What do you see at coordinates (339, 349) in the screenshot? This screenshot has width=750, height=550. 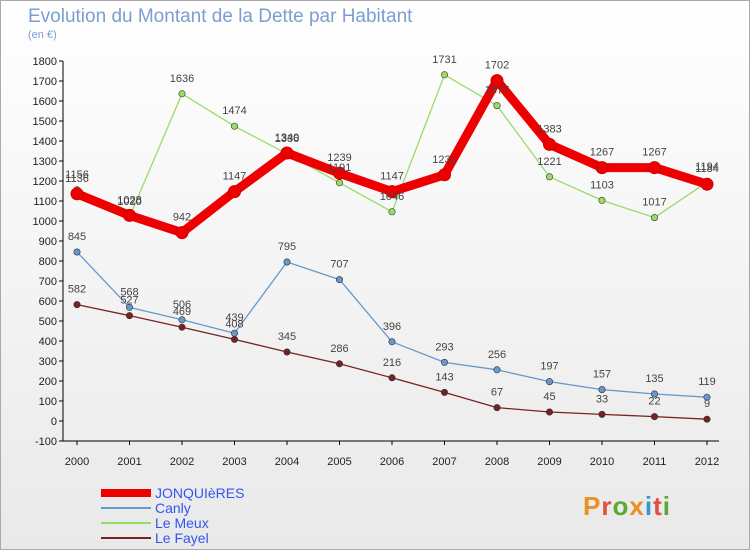 I see `data-label: 286` at bounding box center [339, 349].